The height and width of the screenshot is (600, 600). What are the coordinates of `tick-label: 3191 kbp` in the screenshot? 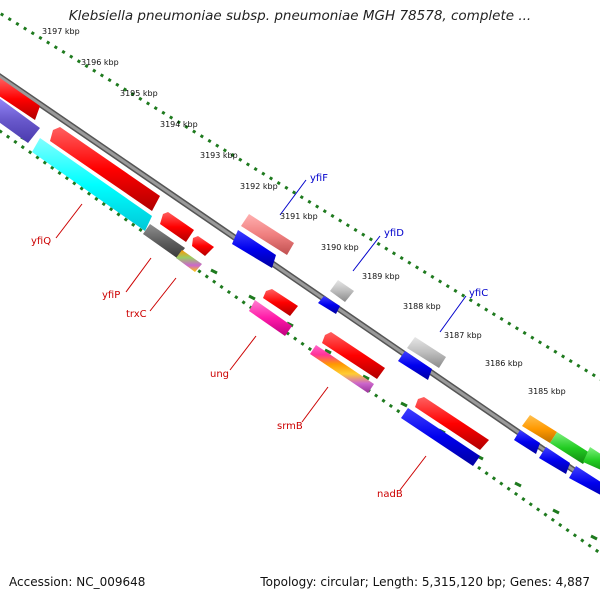 It's located at (299, 216).